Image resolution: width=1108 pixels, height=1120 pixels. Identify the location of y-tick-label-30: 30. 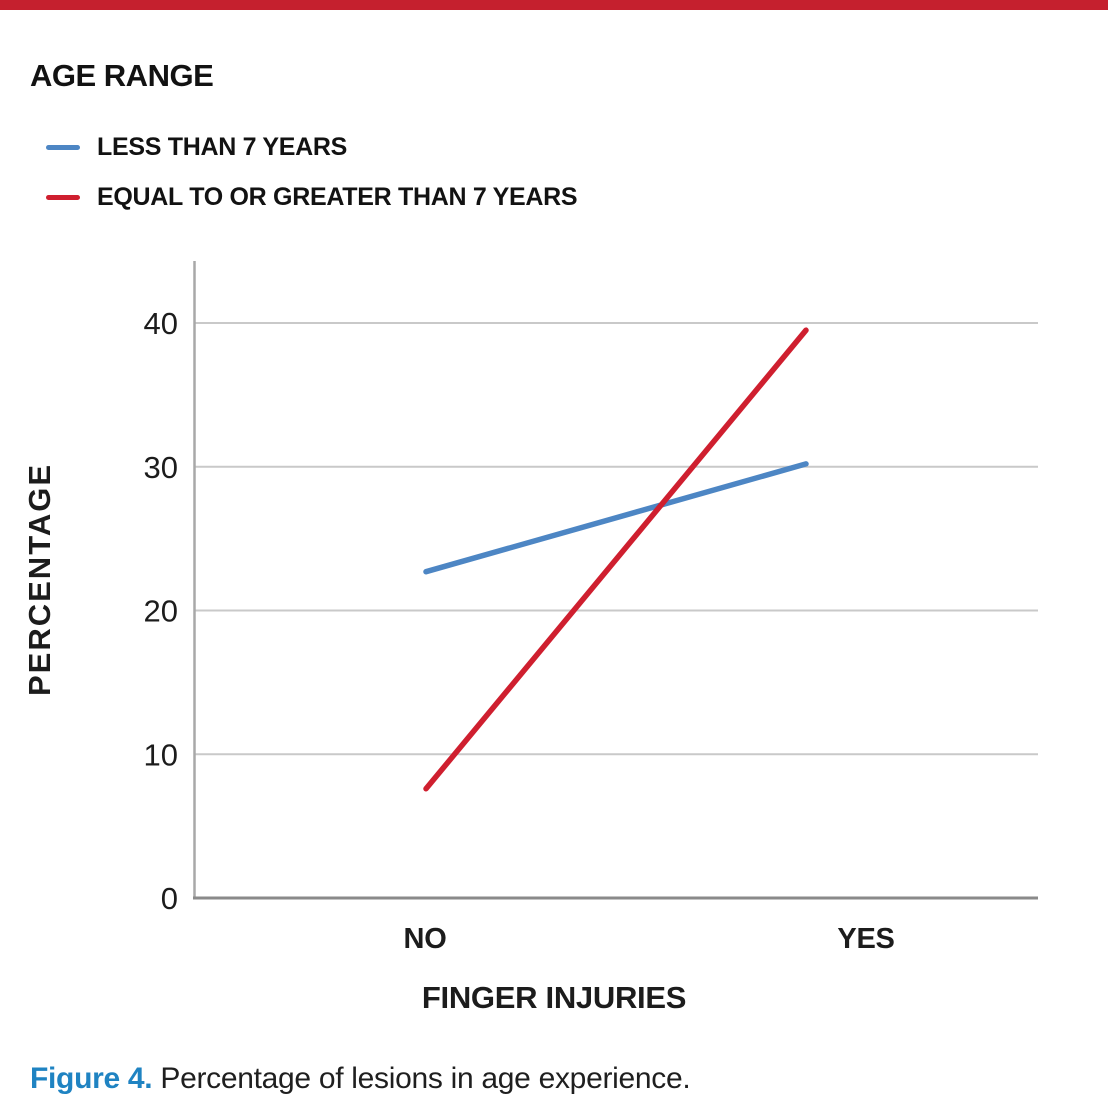
(161, 467).